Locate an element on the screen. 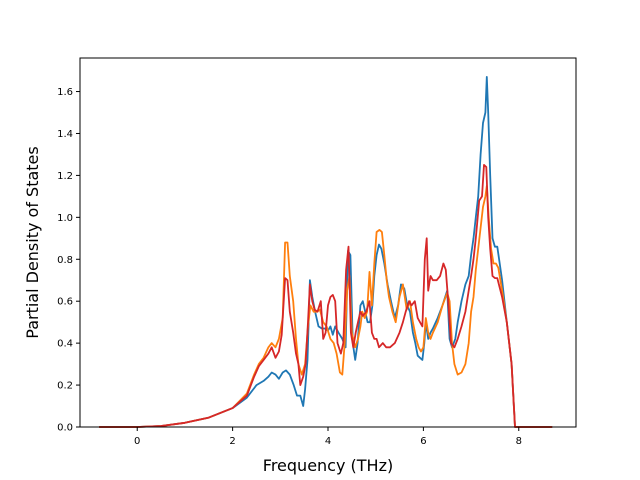  y-tick-label: 0.0 is located at coordinates (65, 428).